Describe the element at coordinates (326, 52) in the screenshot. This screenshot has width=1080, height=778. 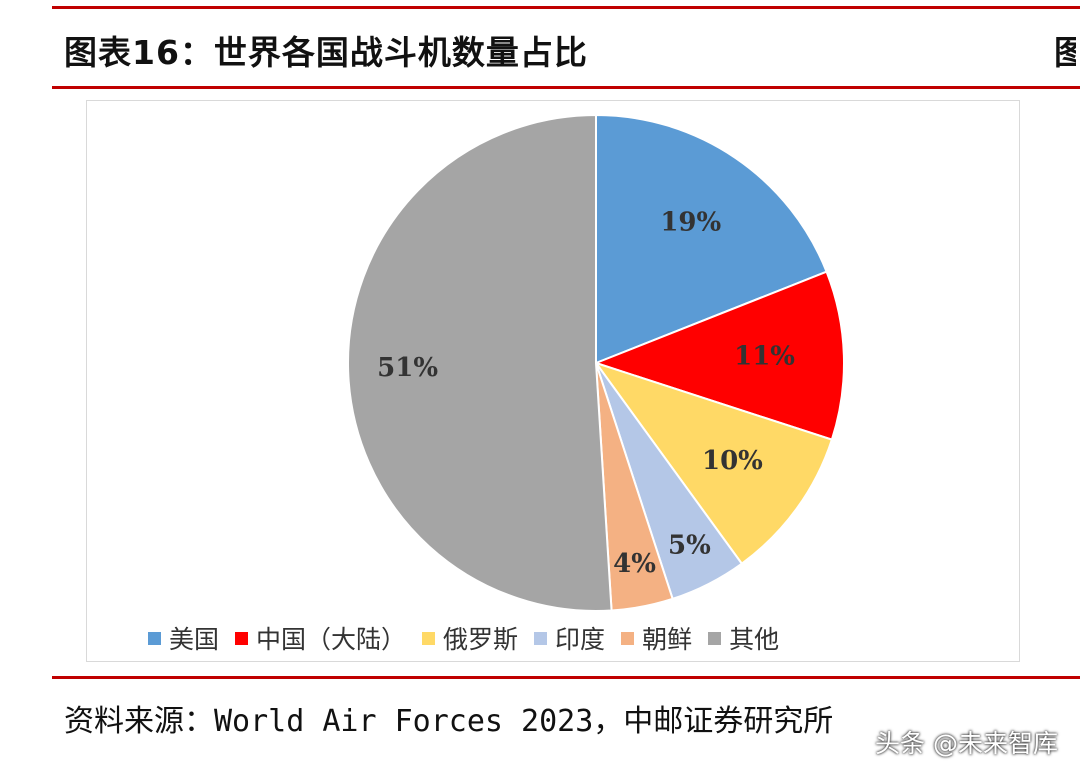
I see `chart-title: 图表16：世界各国战斗机数量占比` at that location.